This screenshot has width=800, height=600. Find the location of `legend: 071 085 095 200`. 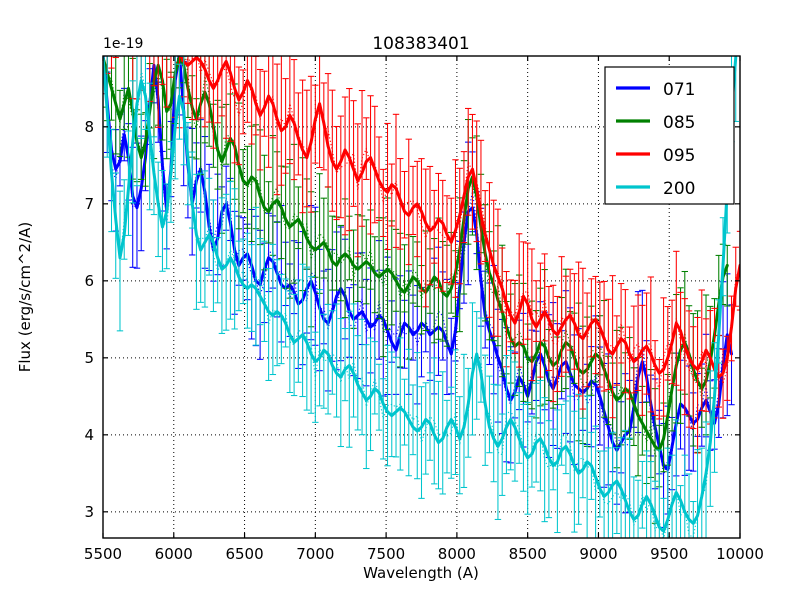

legend: 071 085 095 200 is located at coordinates (669, 135).